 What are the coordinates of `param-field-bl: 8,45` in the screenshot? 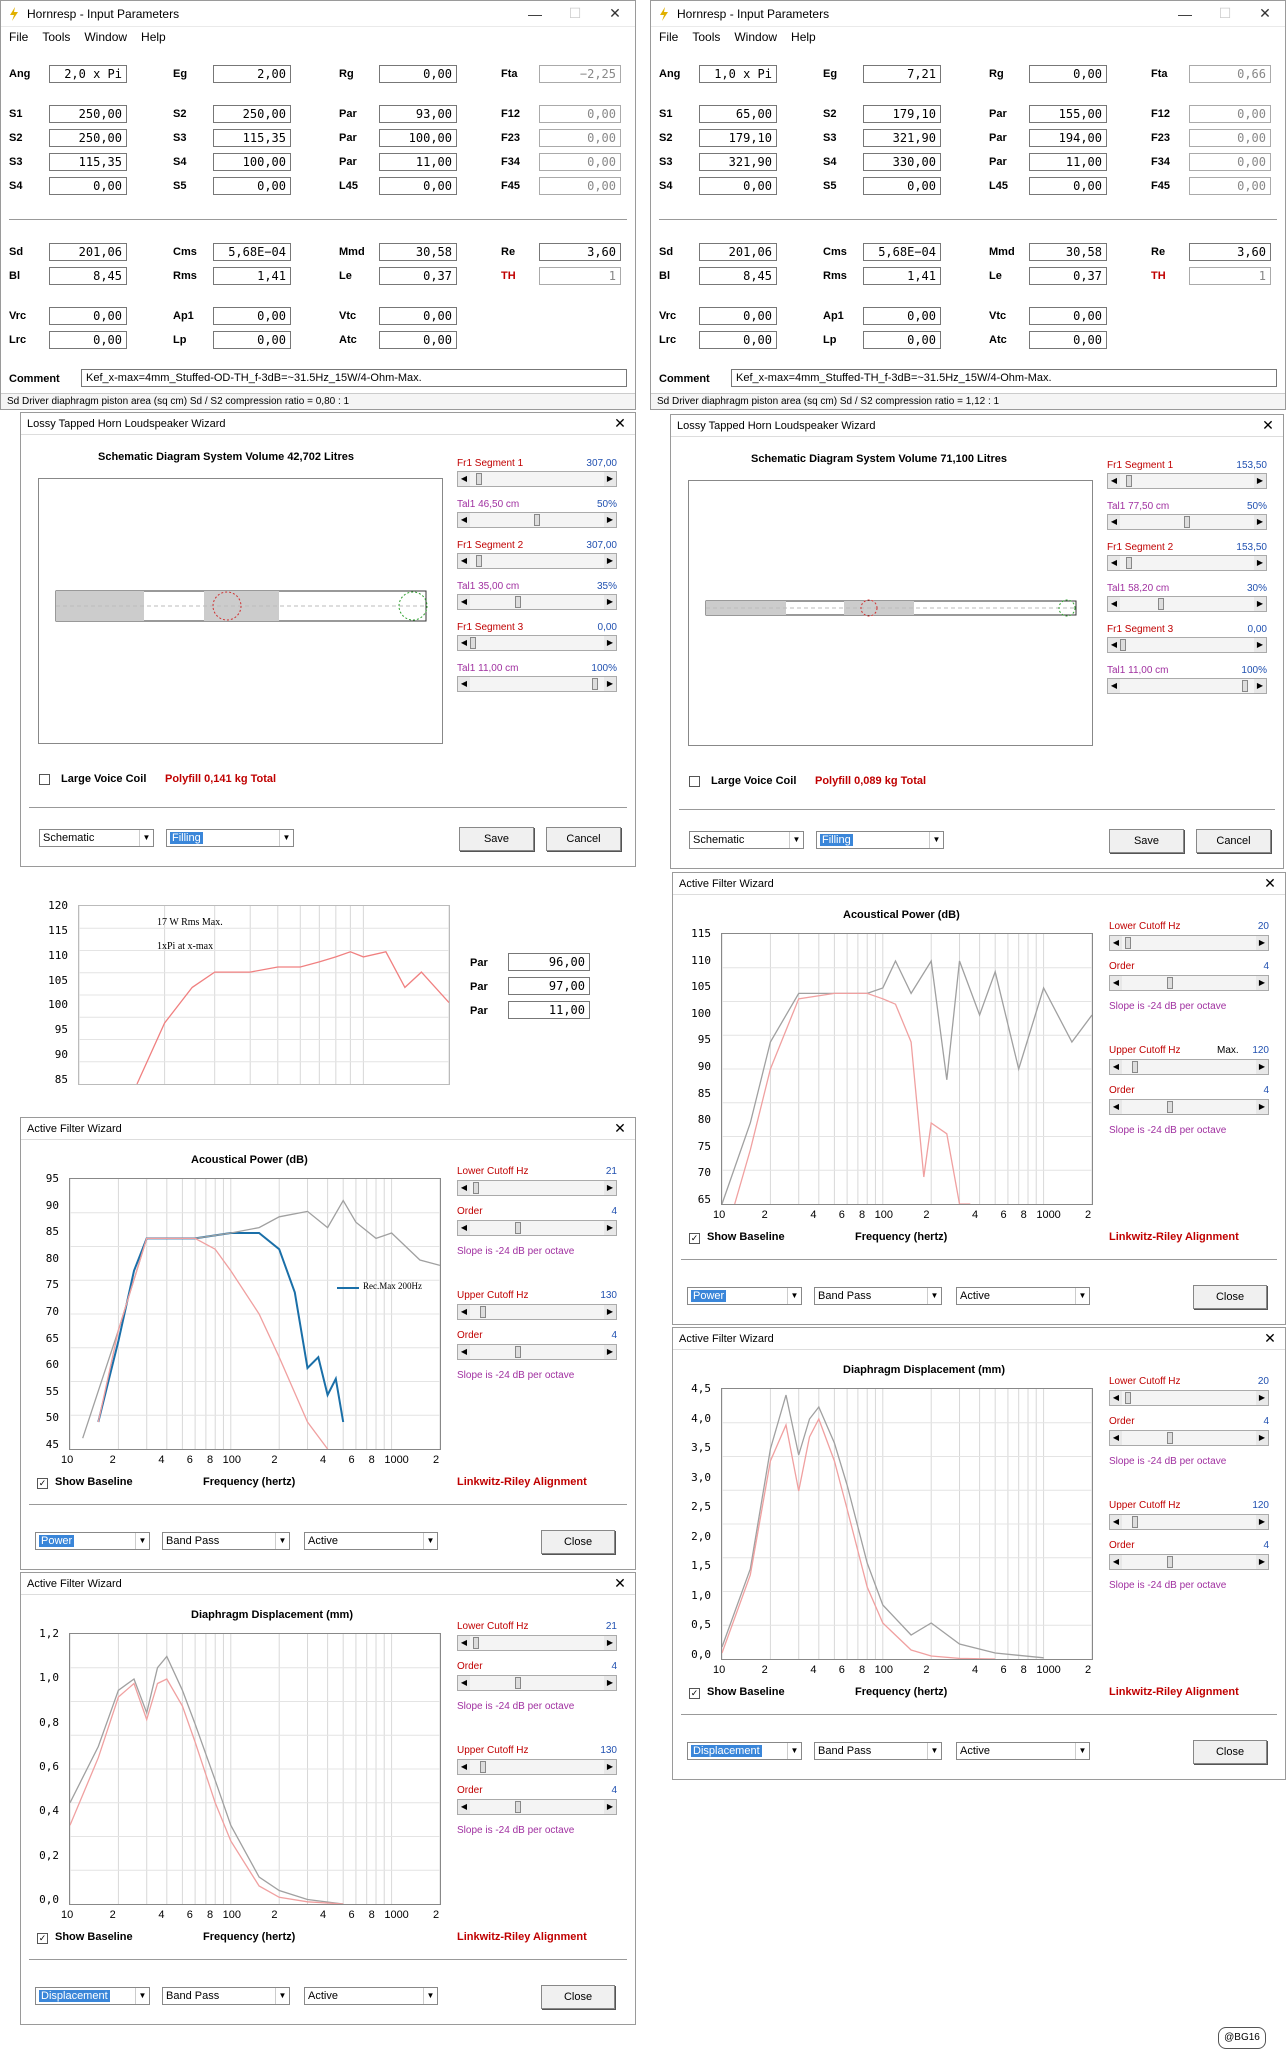 It's located at (738, 276).